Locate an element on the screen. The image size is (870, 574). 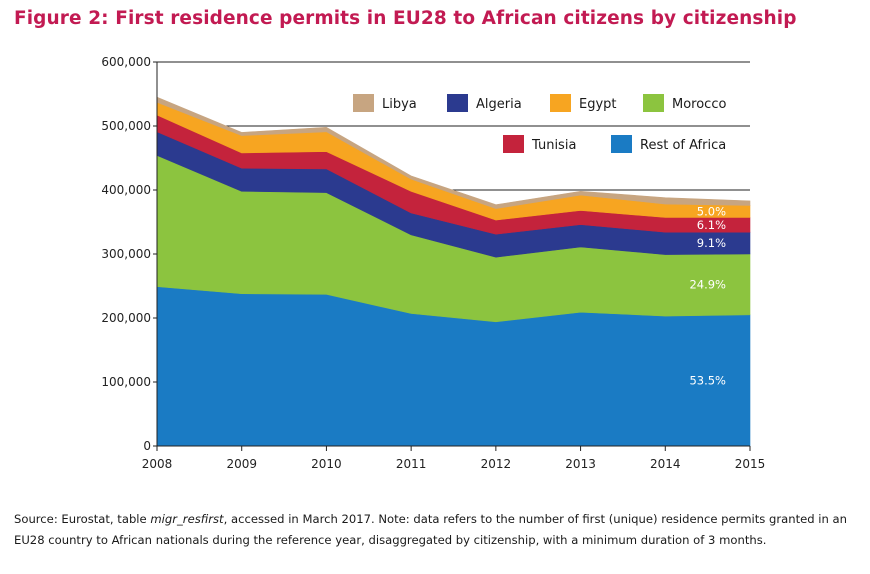
legend-swatch-tunisia is located at coordinates (513, 144).